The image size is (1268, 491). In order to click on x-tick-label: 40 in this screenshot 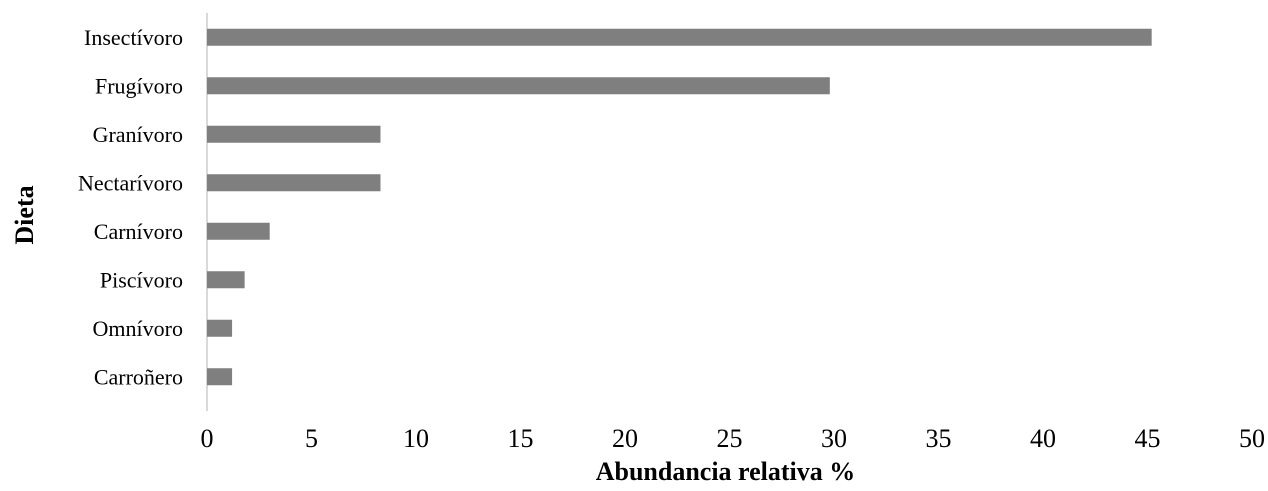, I will do `click(1043, 438)`.